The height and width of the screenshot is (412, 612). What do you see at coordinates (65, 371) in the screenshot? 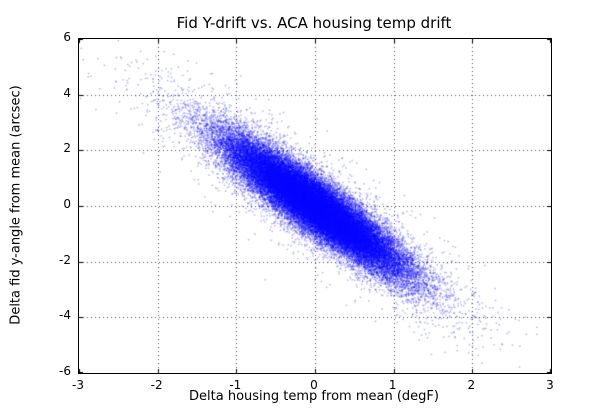
I see `y-tick-label: -6` at bounding box center [65, 371].